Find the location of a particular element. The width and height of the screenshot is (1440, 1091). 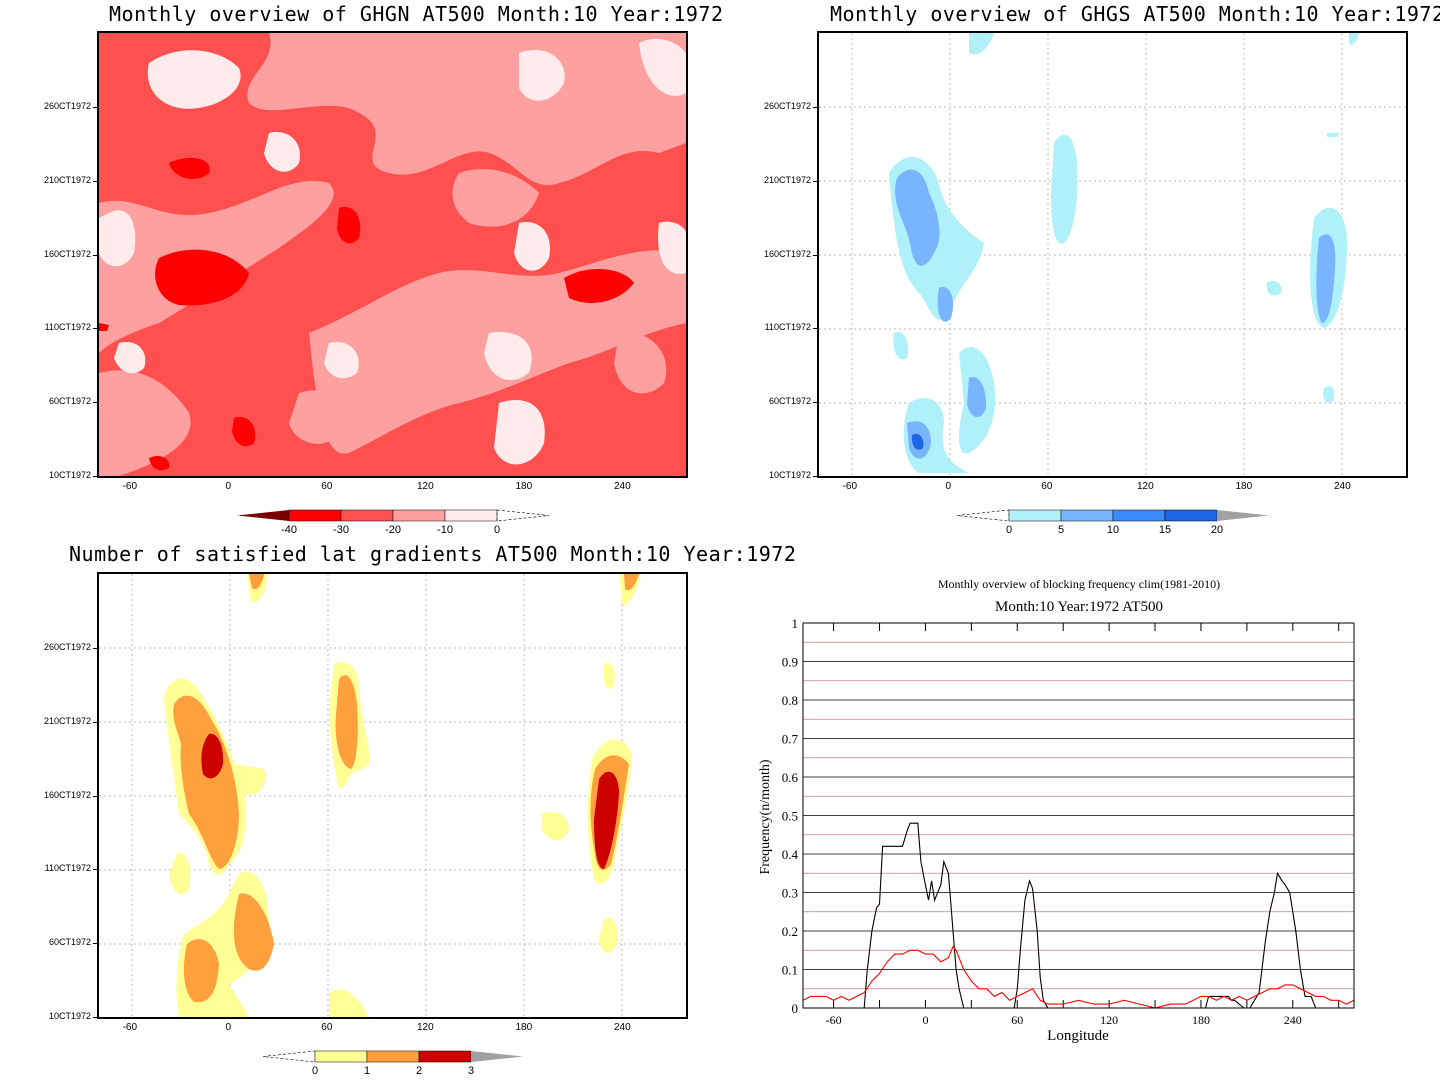

ghgn-xtick: 120 is located at coordinates (425, 486).